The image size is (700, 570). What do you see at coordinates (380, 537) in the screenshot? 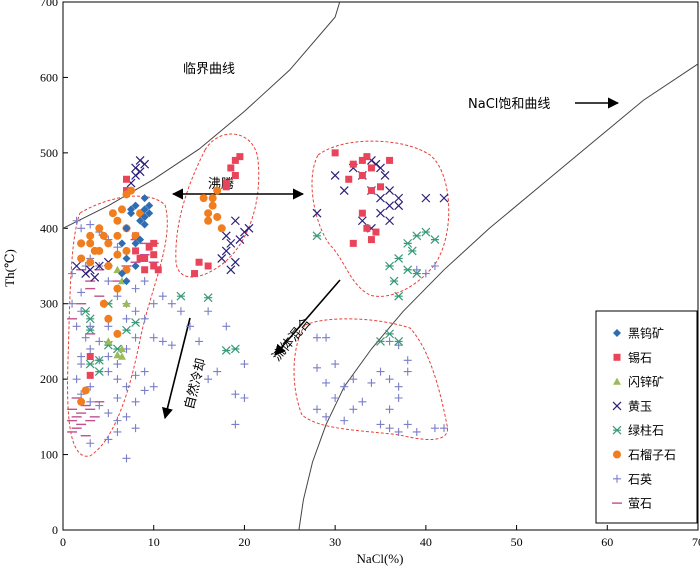
I see `x-axis: 0 10 20 30 40 50 60 70` at bounding box center [380, 537].